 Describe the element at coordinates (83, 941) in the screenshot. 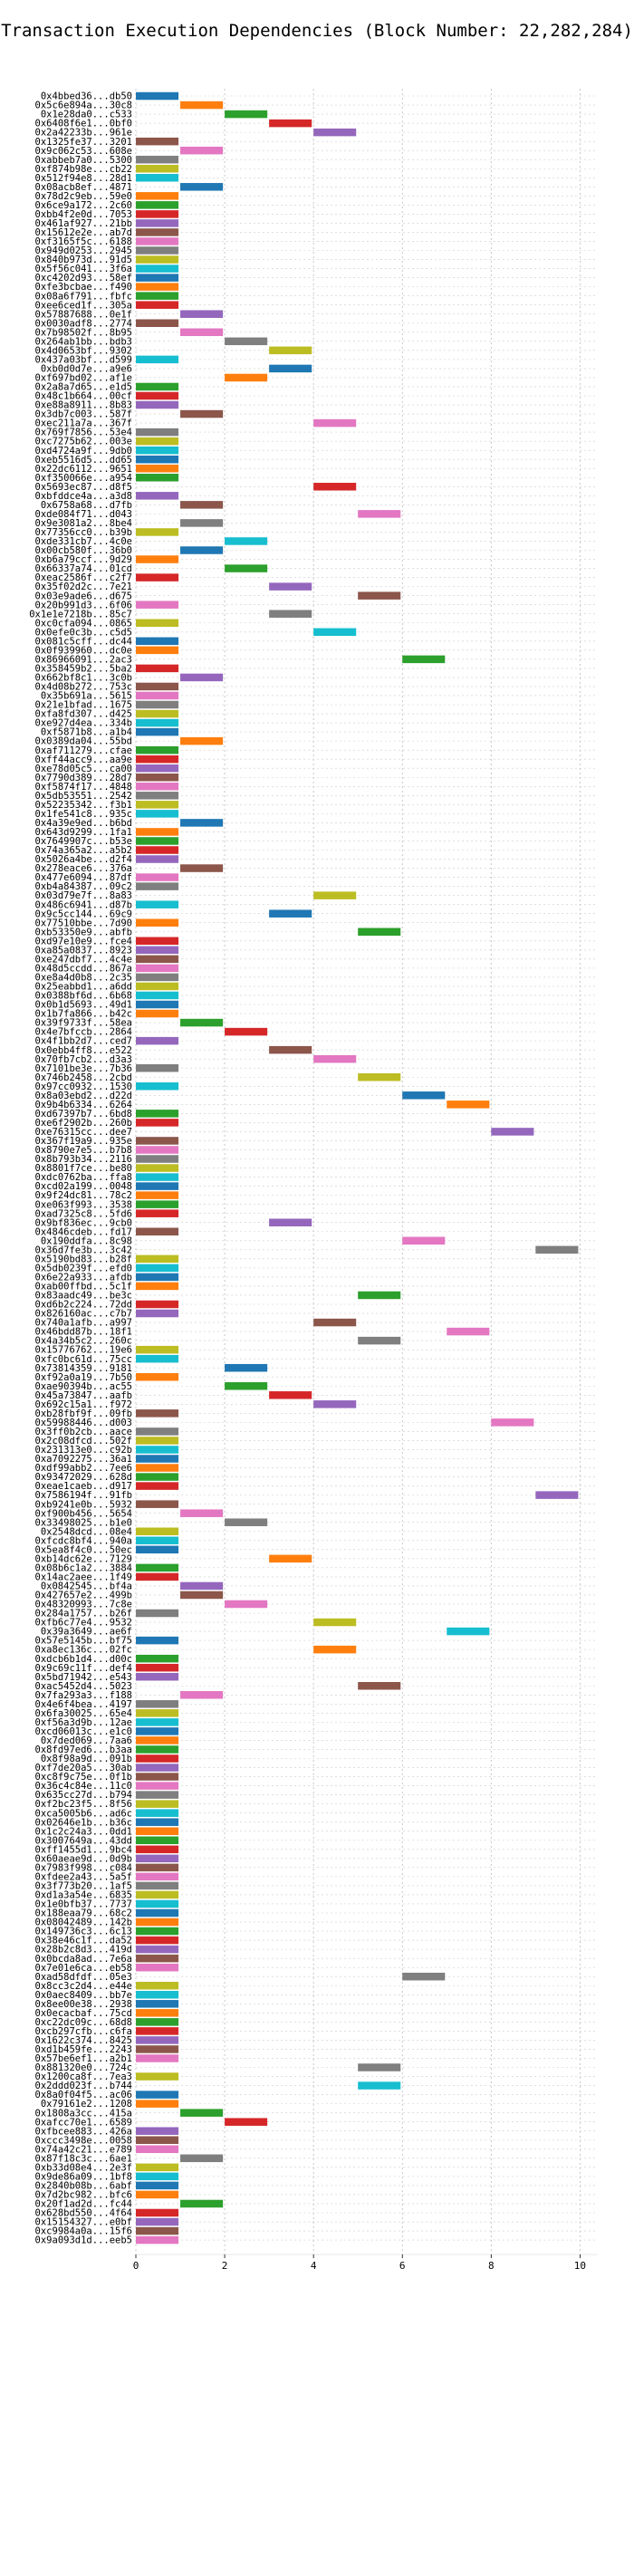

I see `transaction-label: 0xd97e10e9...fce4` at that location.